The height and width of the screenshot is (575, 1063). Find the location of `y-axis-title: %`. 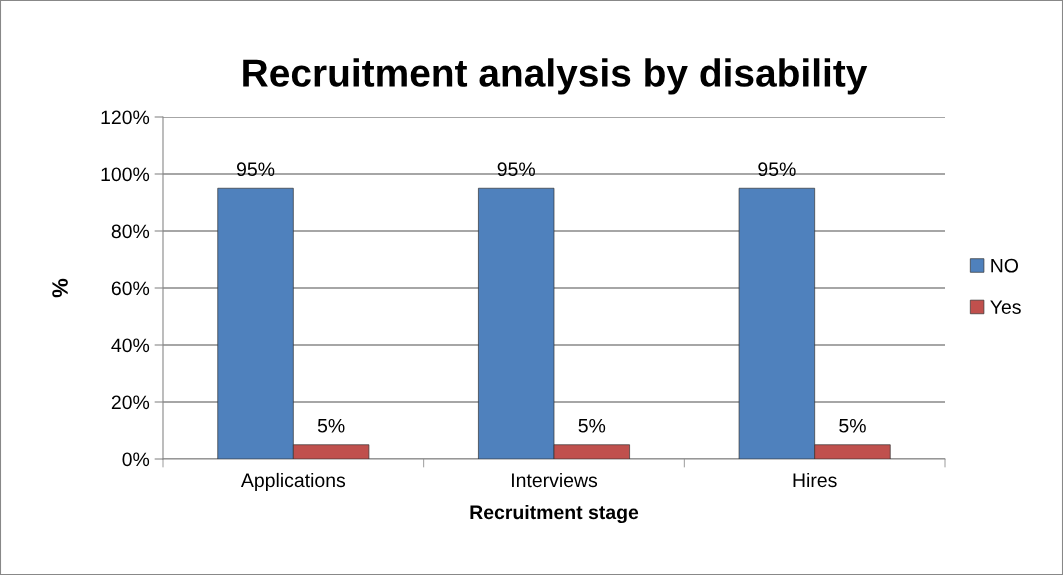

y-axis-title: % is located at coordinates (60, 288).